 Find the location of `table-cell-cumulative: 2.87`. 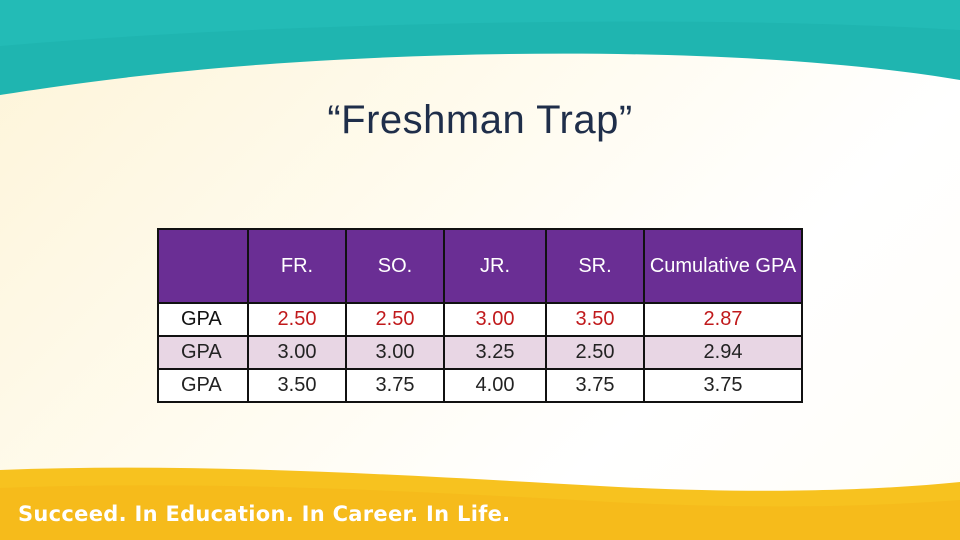

table-cell-cumulative: 2.87 is located at coordinates (723, 319).